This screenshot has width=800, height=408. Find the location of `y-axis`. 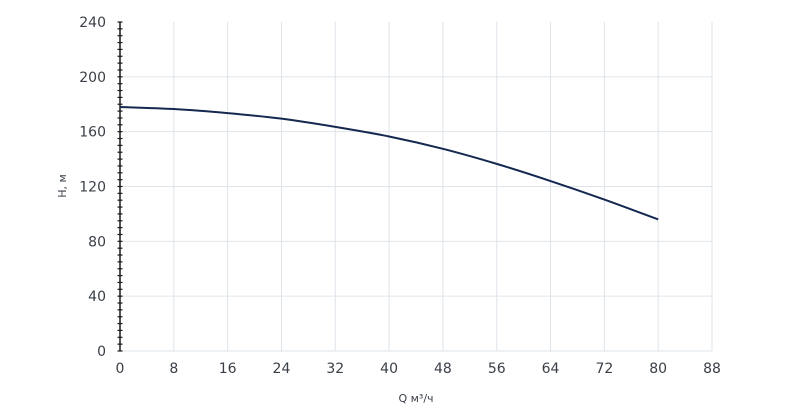

y-axis is located at coordinates (120, 186).